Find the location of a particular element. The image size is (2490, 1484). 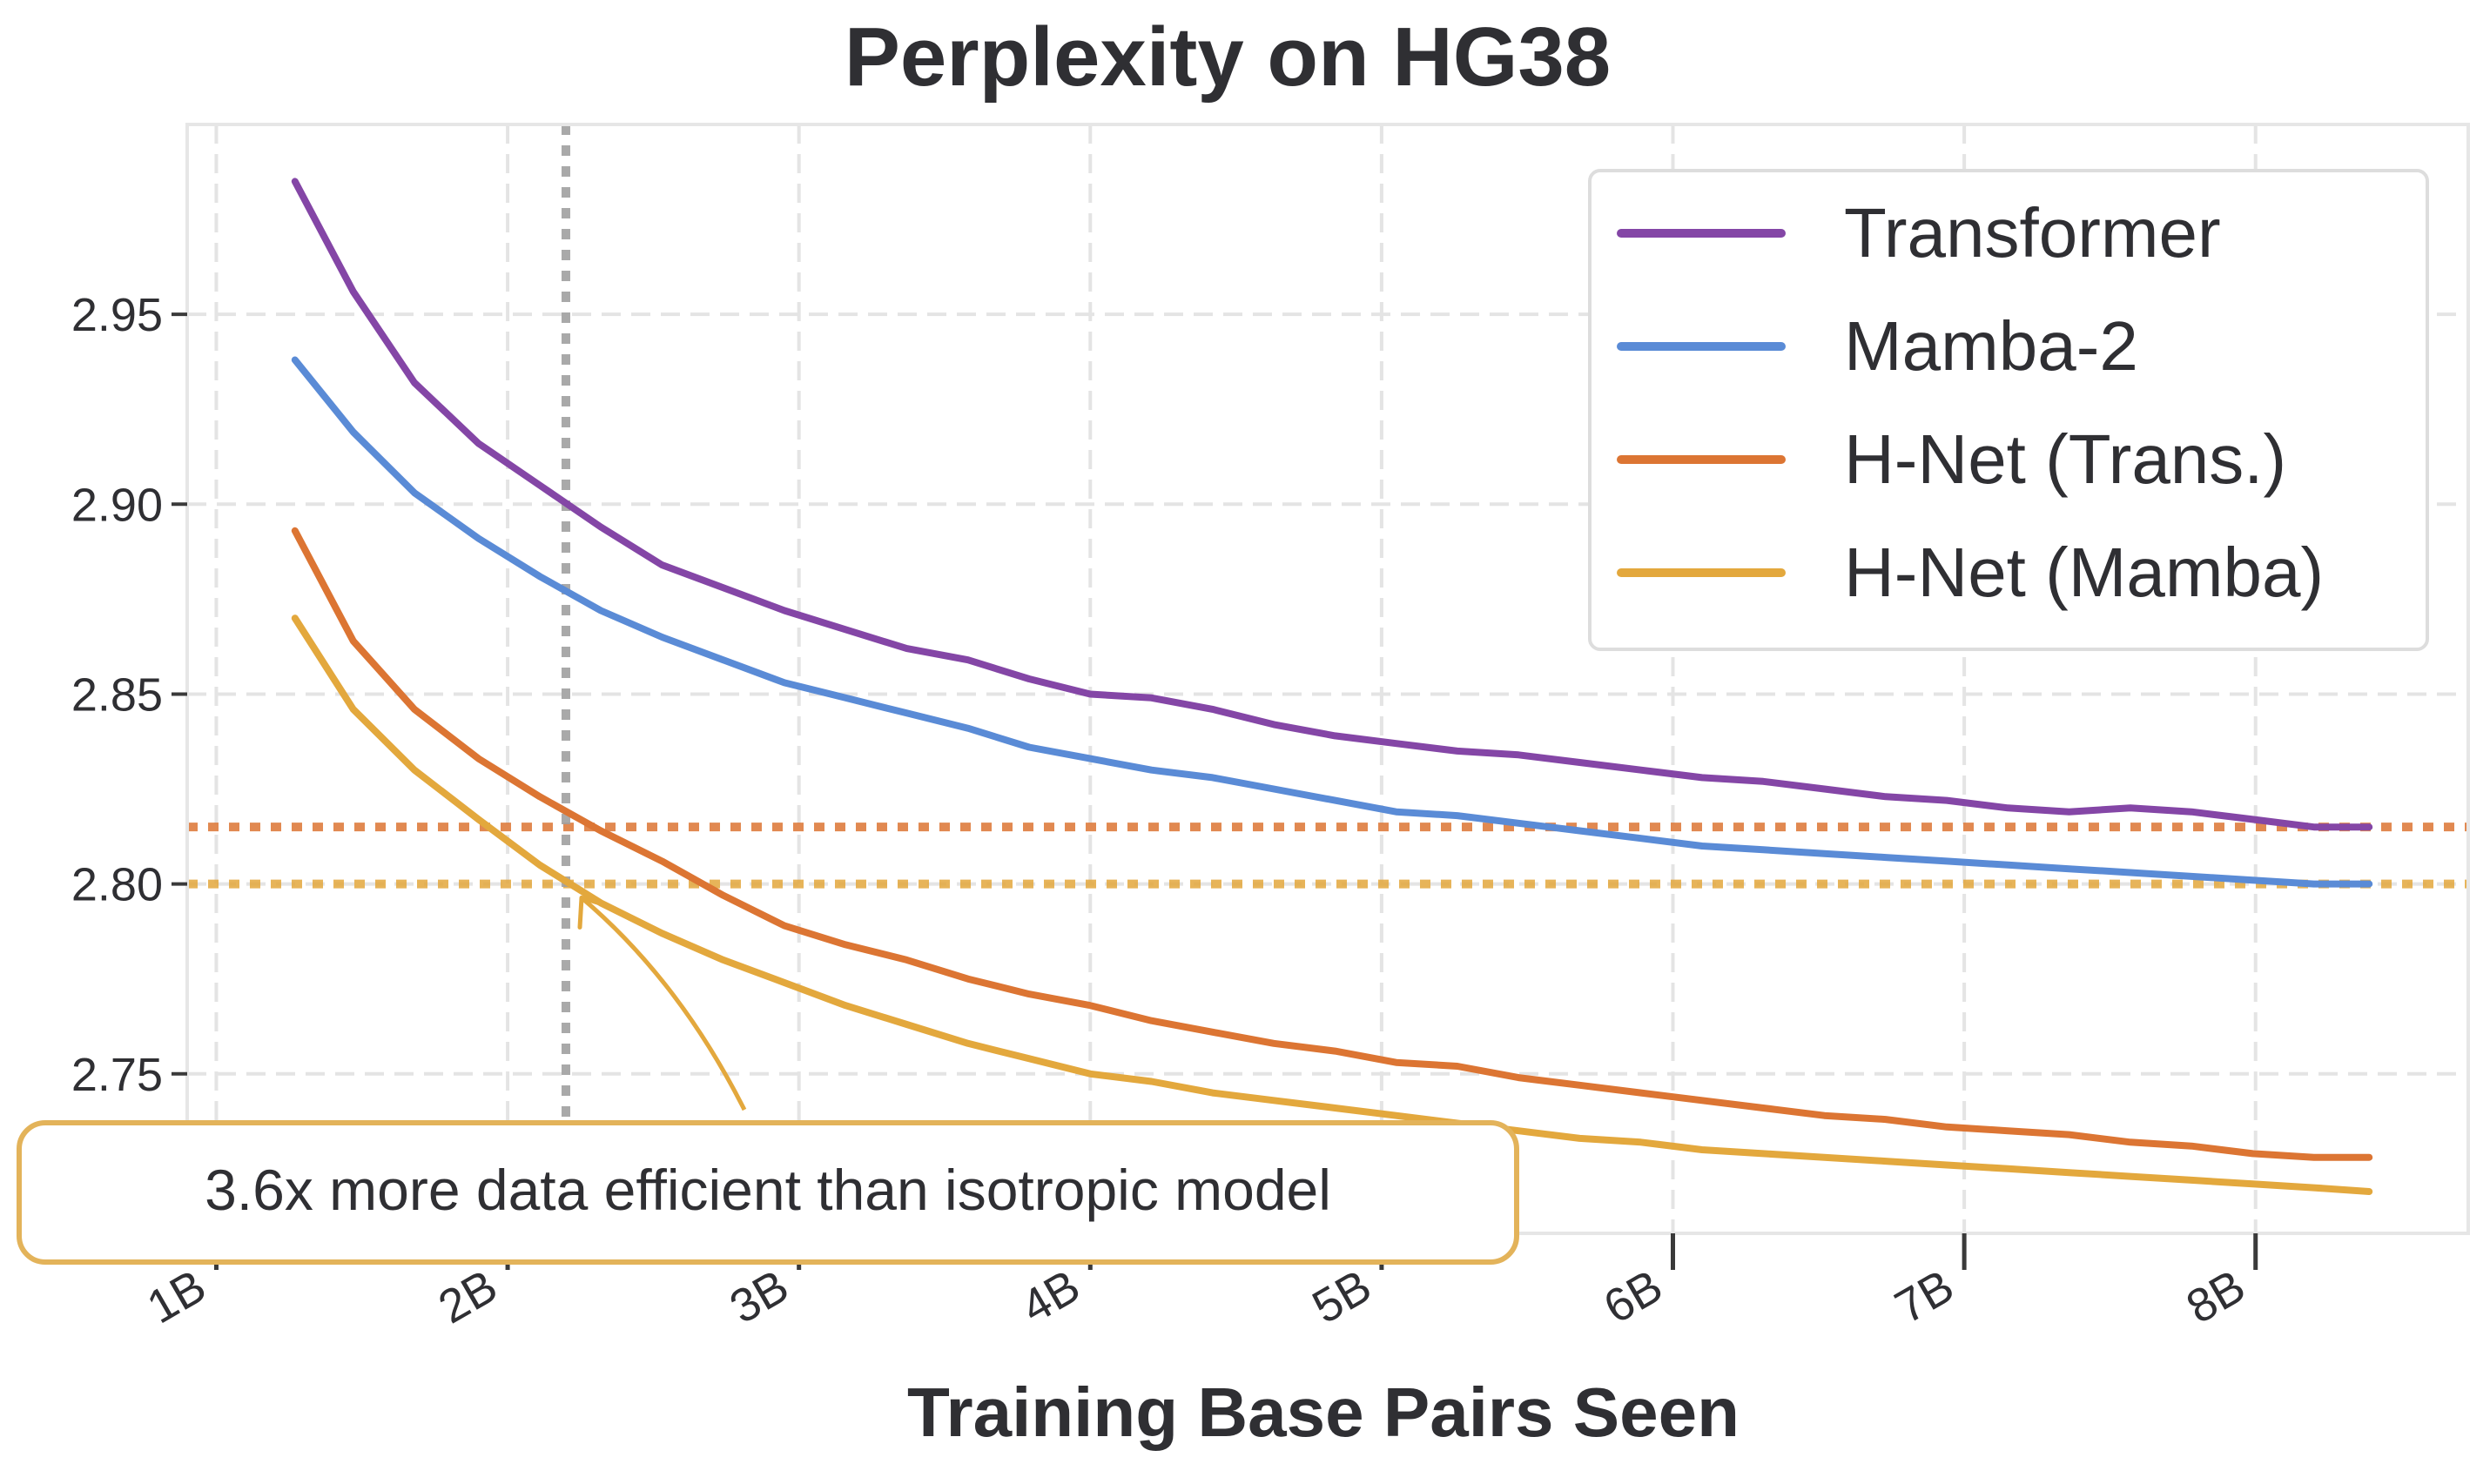

legend-label-3: H-Net (Mamba) is located at coordinates (2084, 572).